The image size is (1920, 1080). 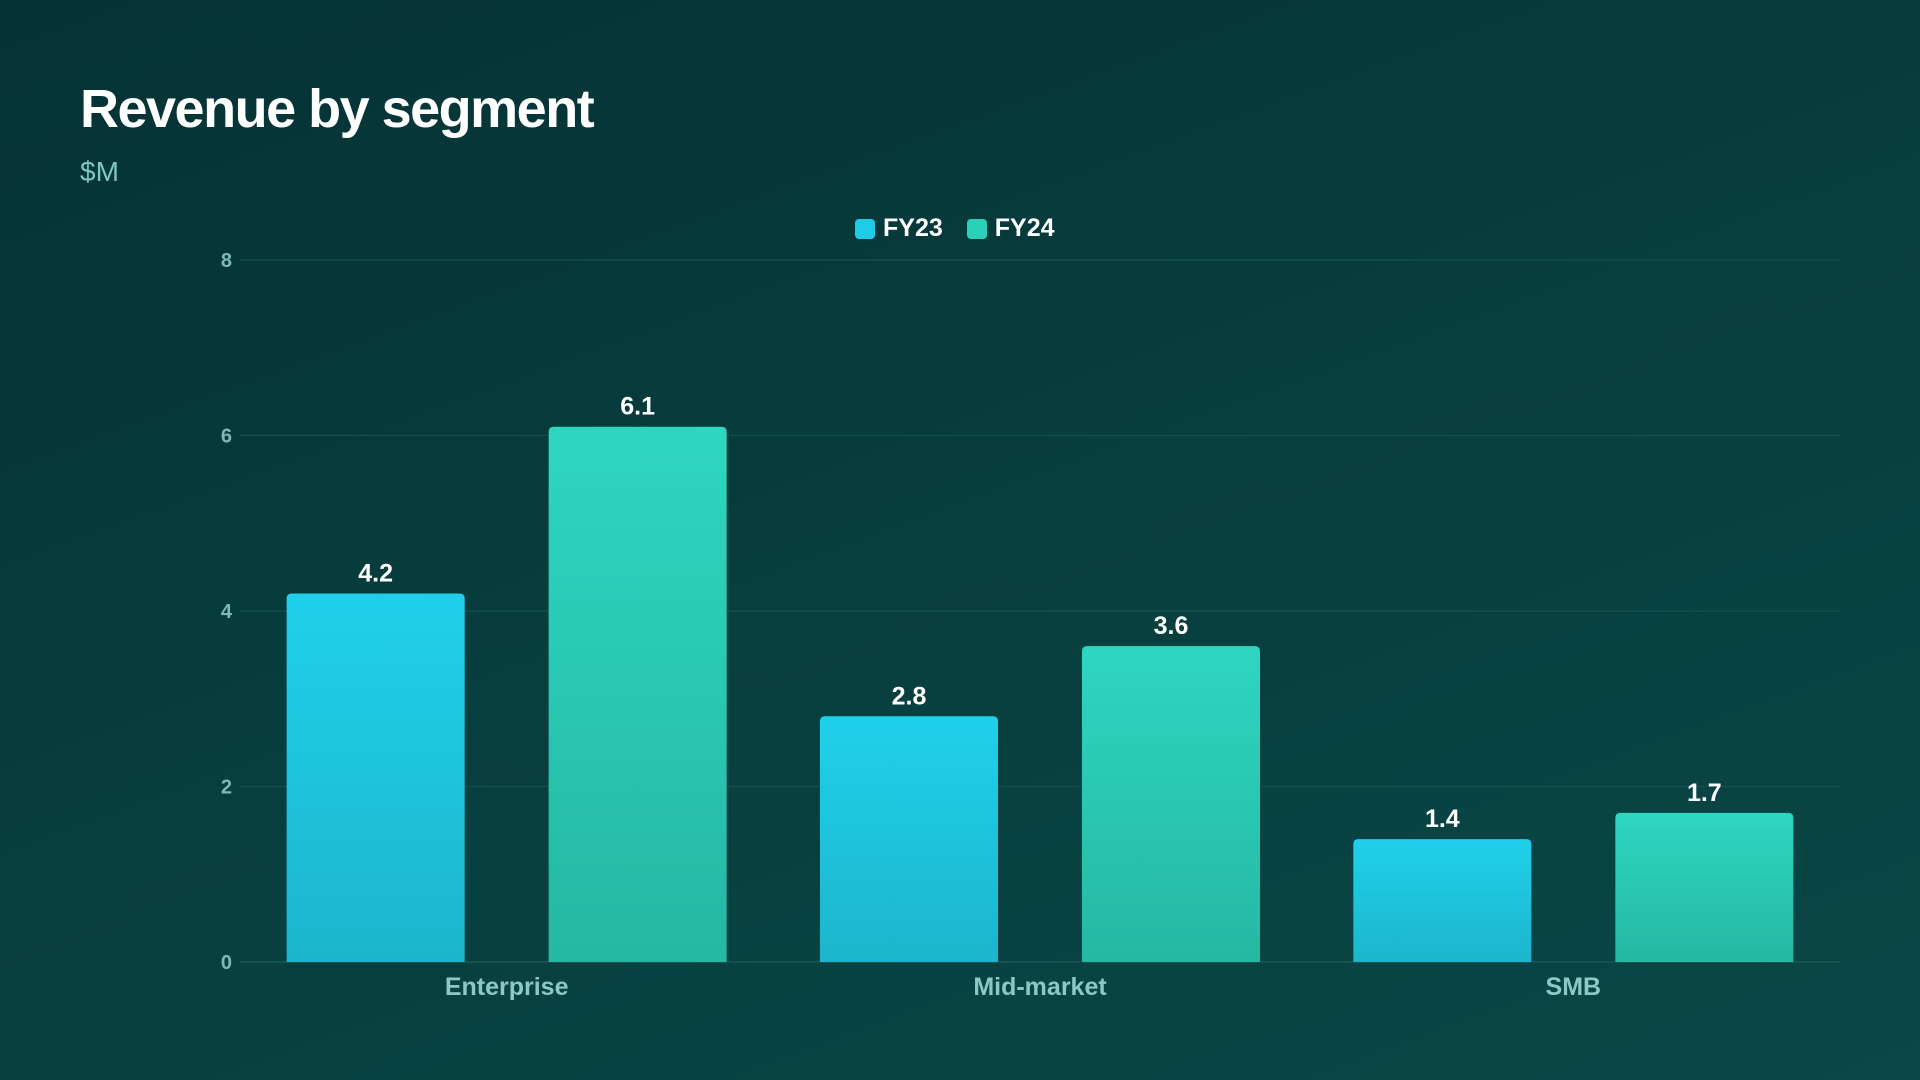 What do you see at coordinates (507, 987) in the screenshot?
I see `x-category-label: Enterprise` at bounding box center [507, 987].